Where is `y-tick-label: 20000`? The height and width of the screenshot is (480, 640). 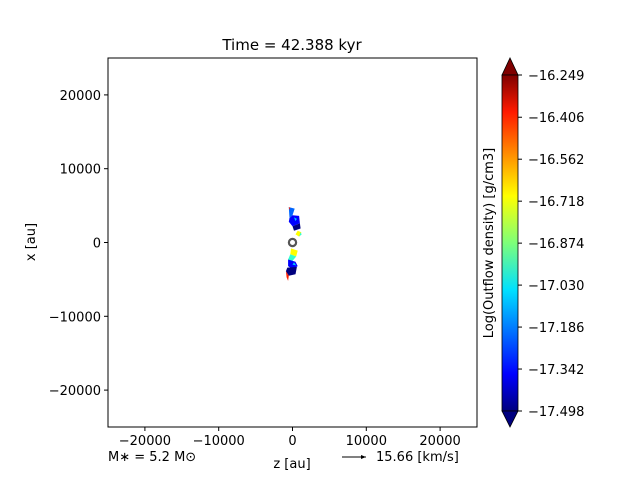 y-tick-label: 20000 is located at coordinates (80, 96).